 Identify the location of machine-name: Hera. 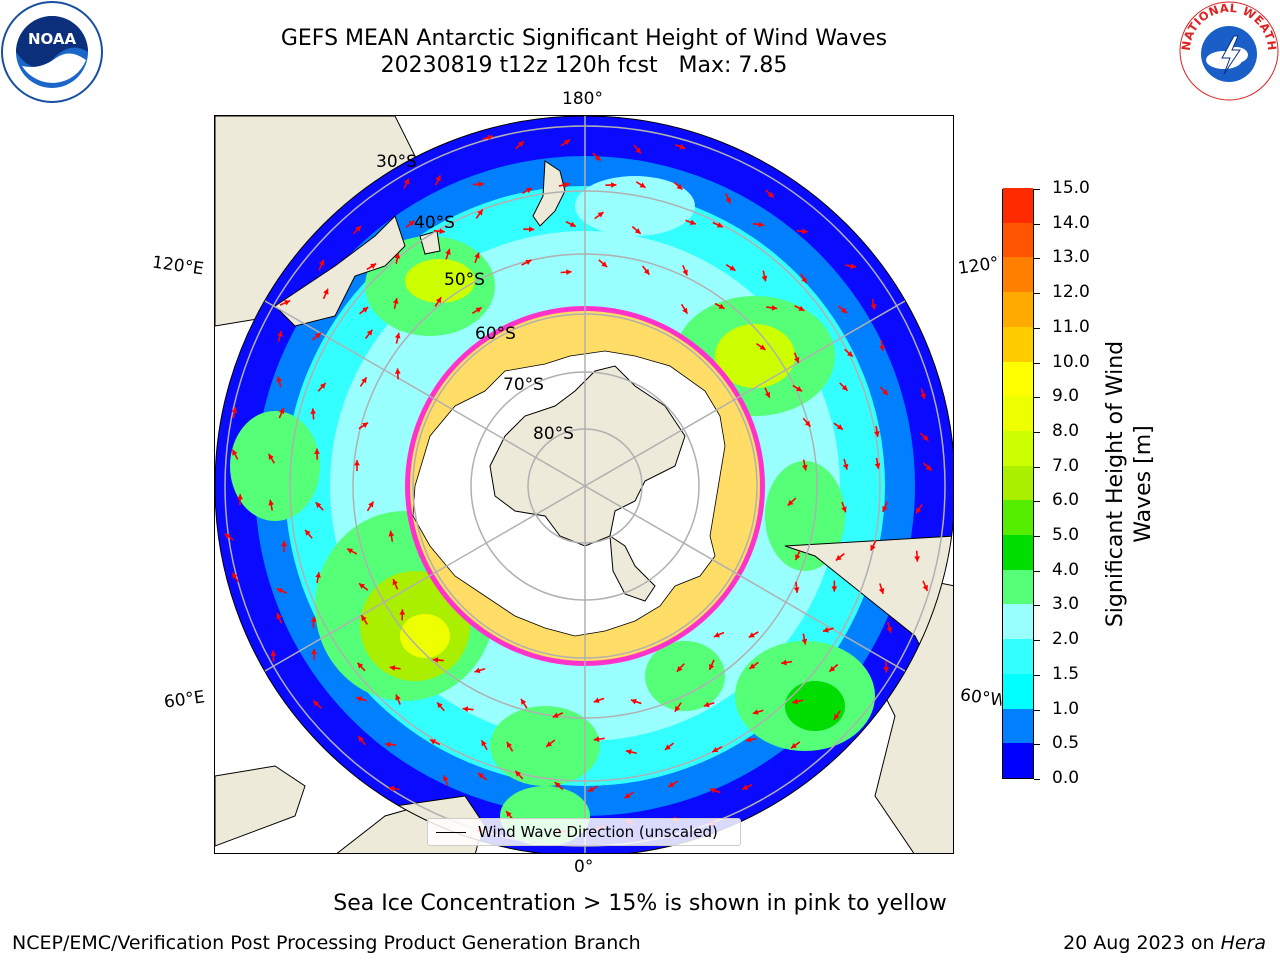
(1243, 943).